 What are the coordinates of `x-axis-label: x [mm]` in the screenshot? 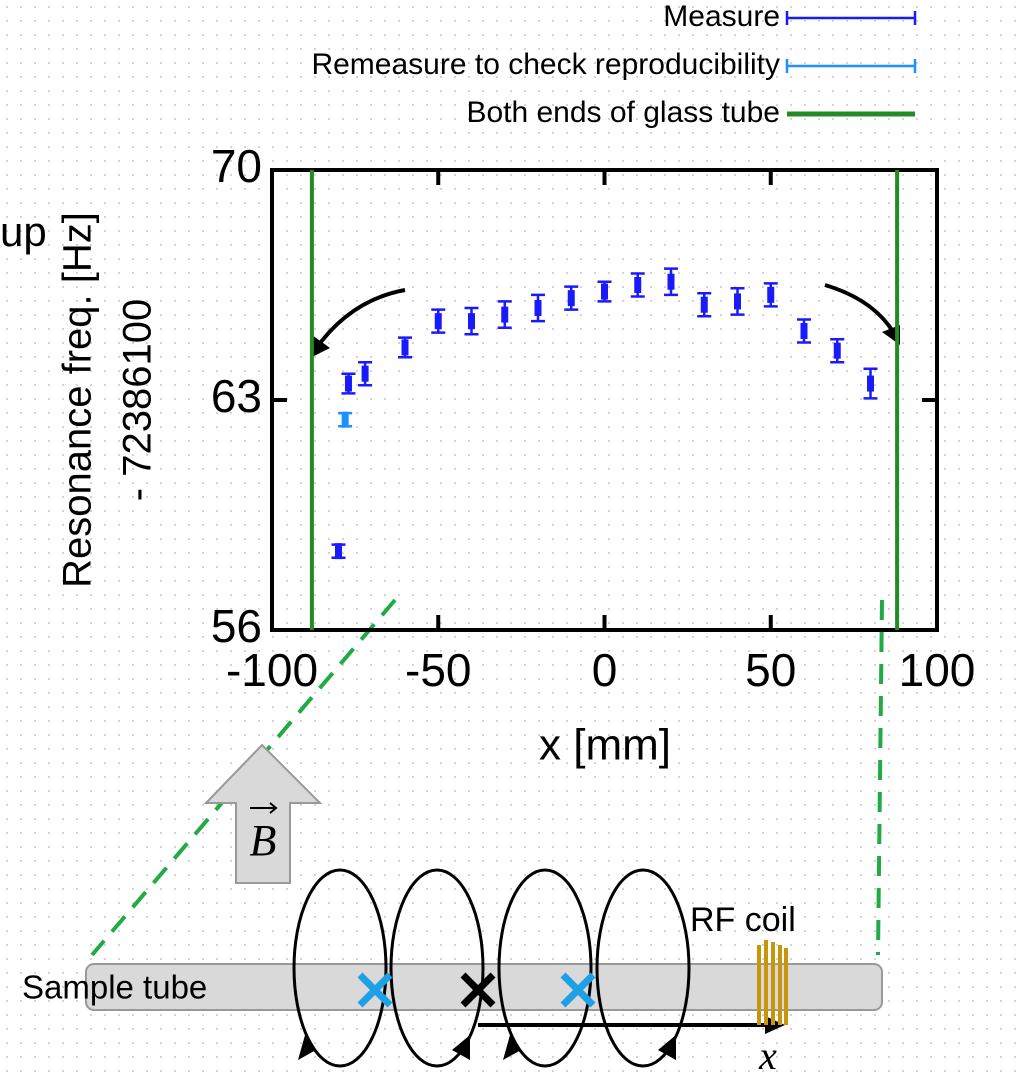 It's located at (605, 745).